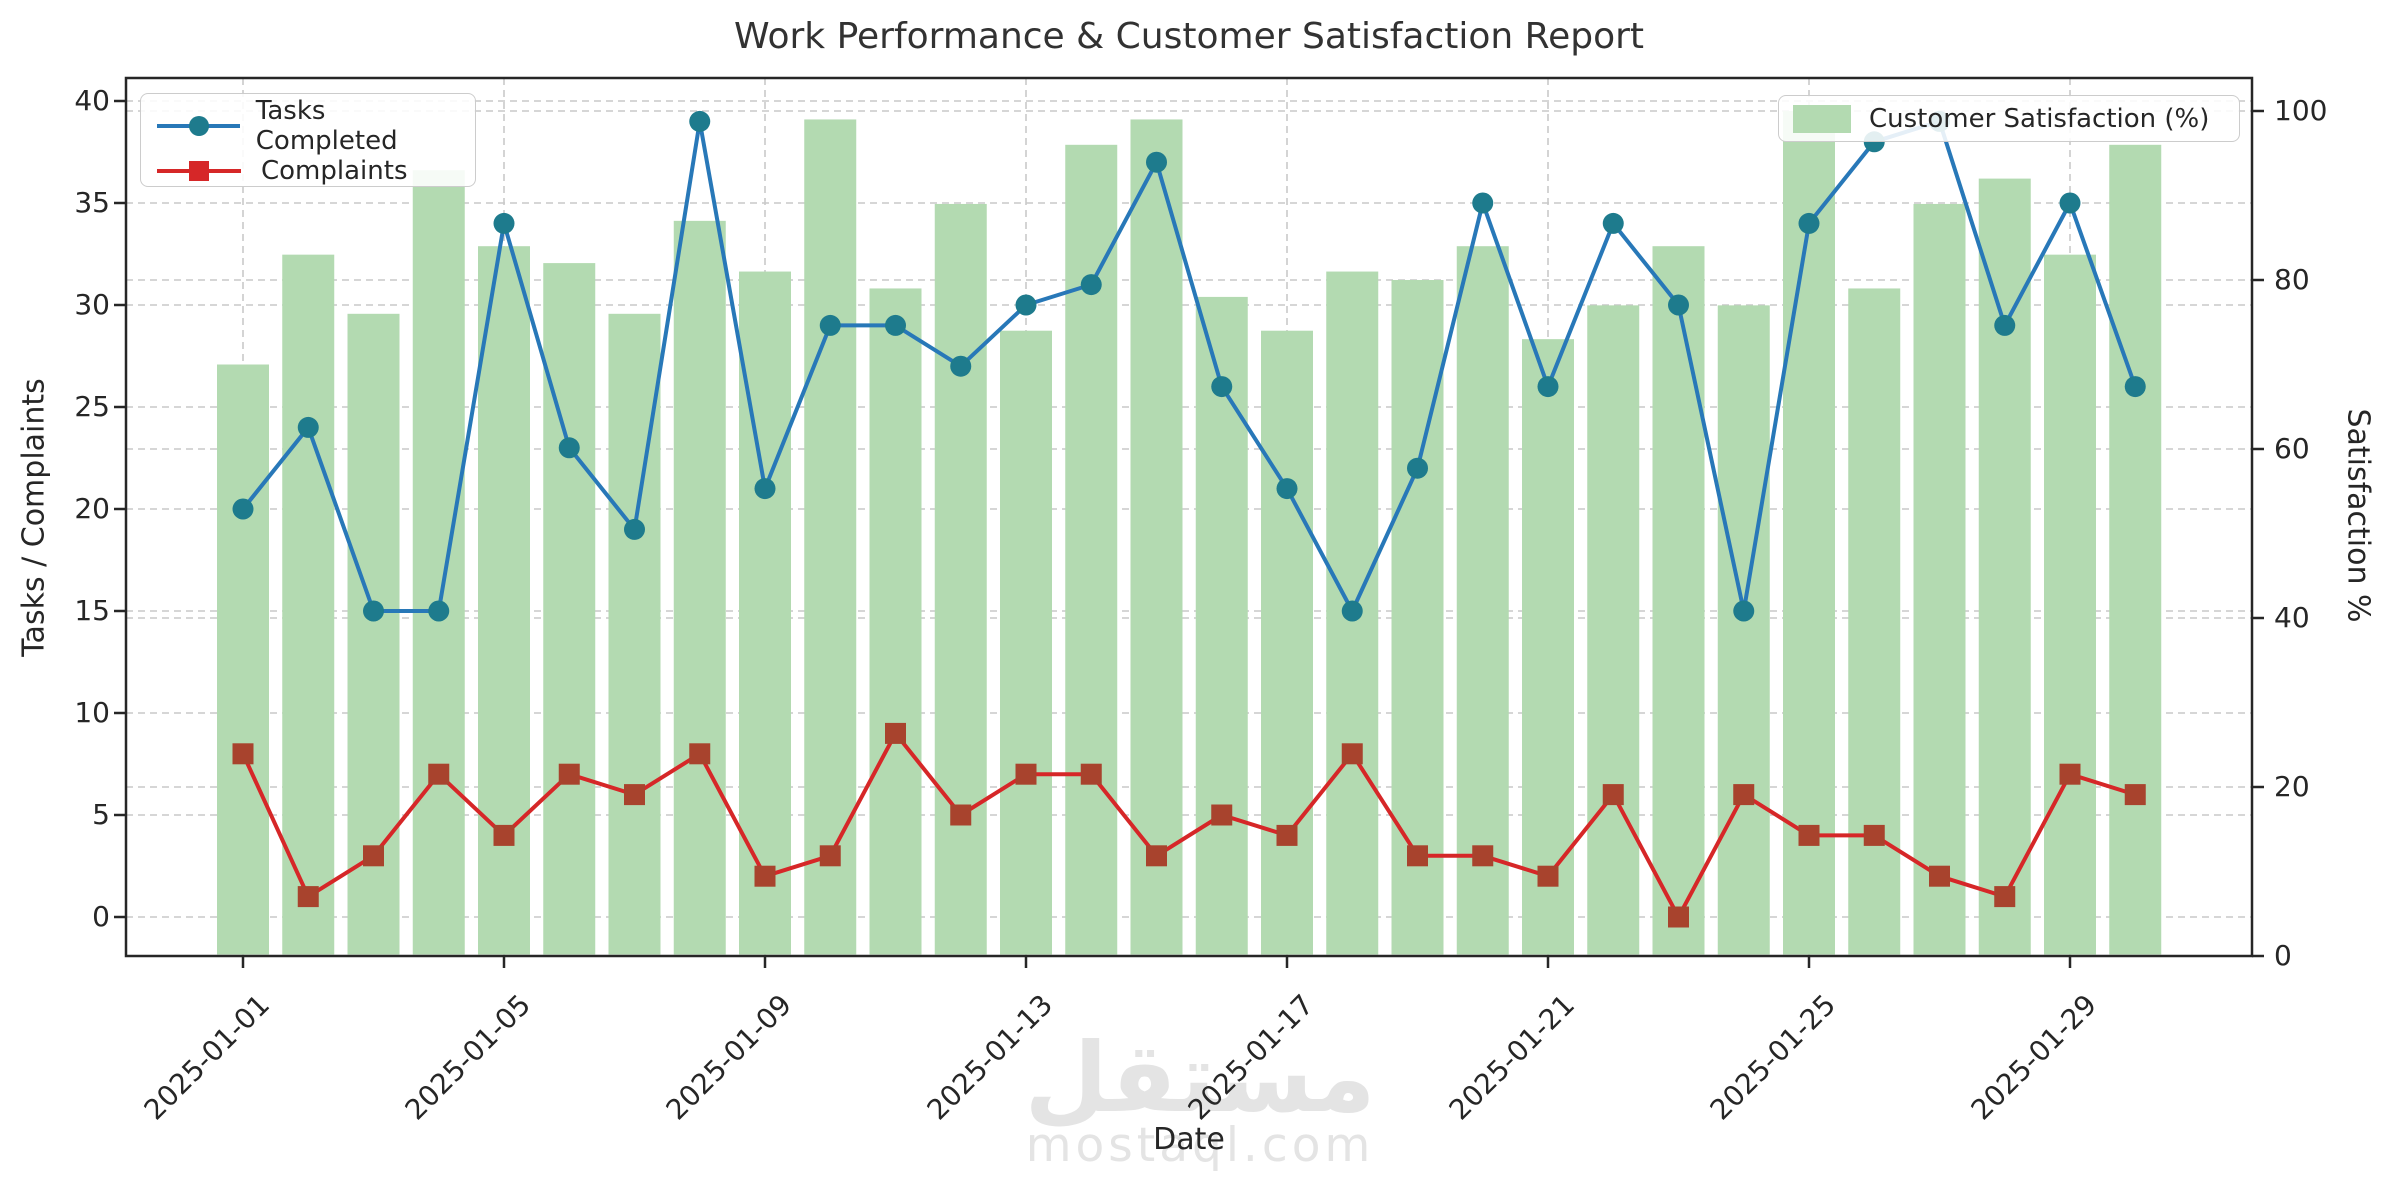 This screenshot has height=1200, width=2400. Describe the element at coordinates (2292, 617) in the screenshot. I see `y-tick-label-right-40: 40` at that location.